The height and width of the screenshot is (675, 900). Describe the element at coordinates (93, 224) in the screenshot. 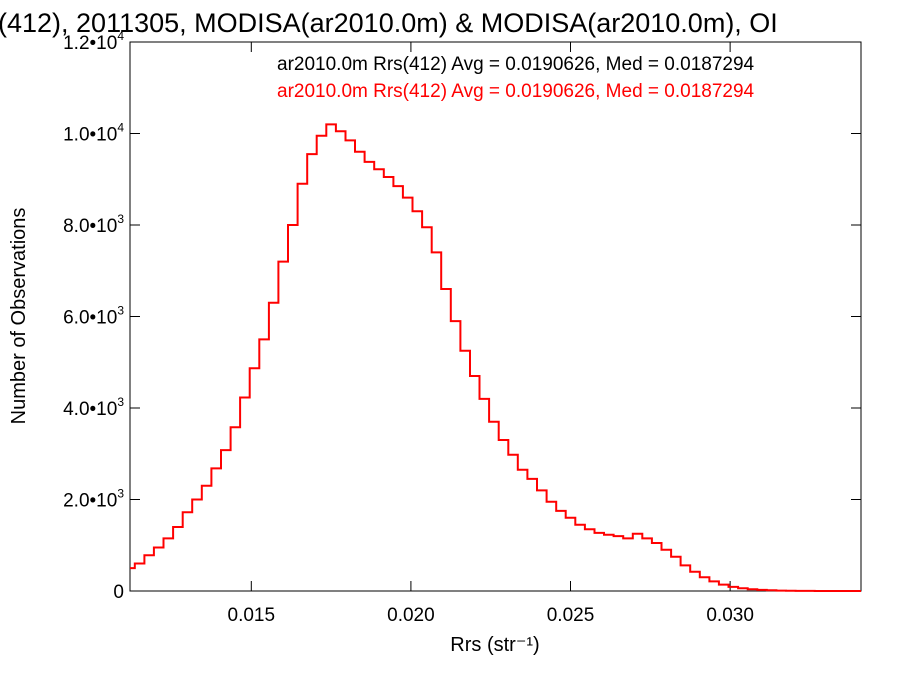

I see `y-tick-label: 8.0•103` at that location.